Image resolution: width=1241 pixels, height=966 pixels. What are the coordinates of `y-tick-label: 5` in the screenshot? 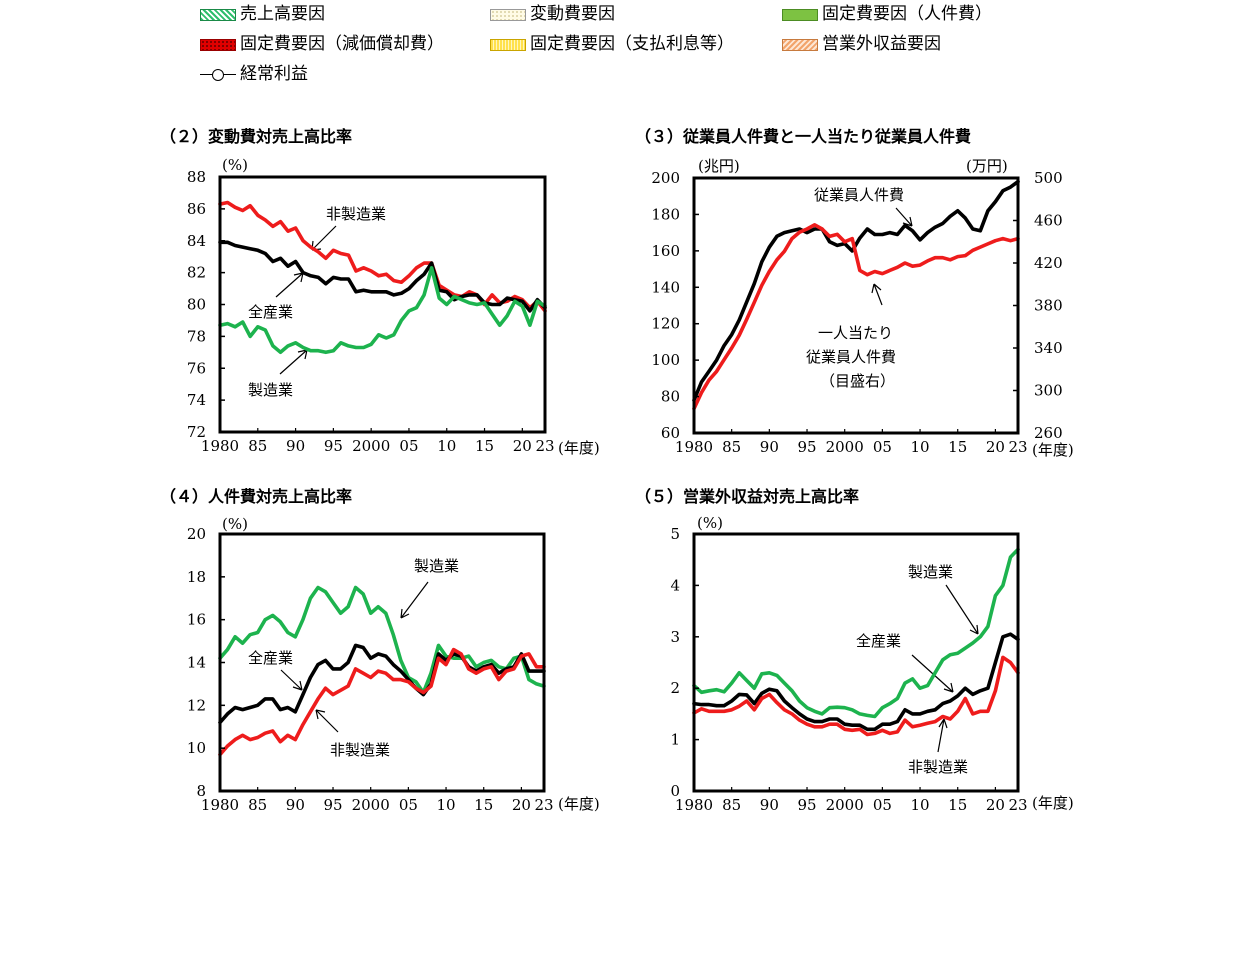 It's located at (675, 534).